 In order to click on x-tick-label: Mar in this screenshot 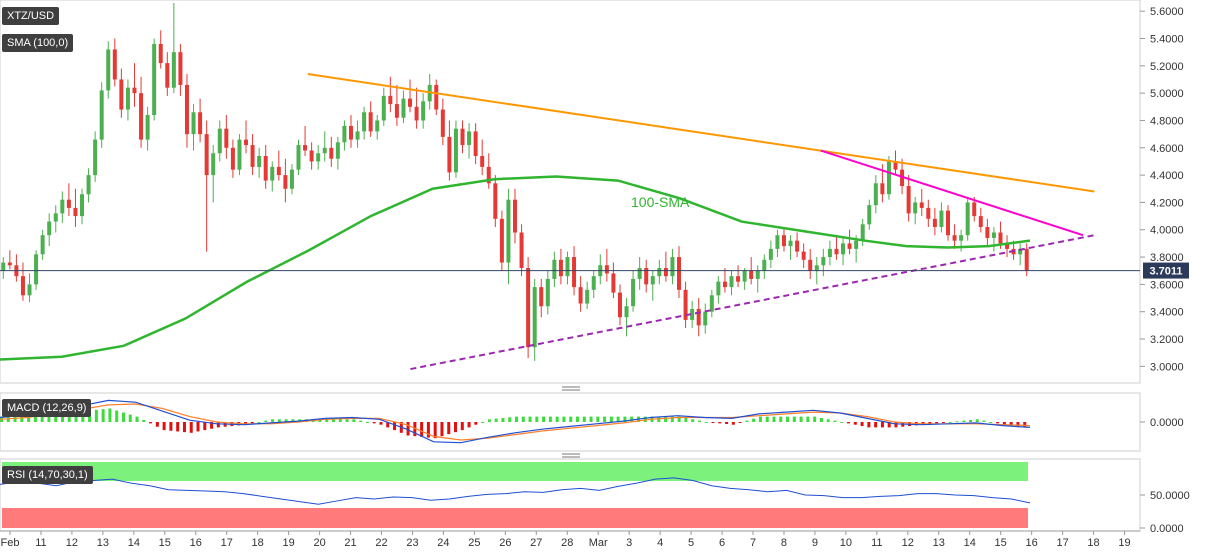, I will do `click(598, 543)`.